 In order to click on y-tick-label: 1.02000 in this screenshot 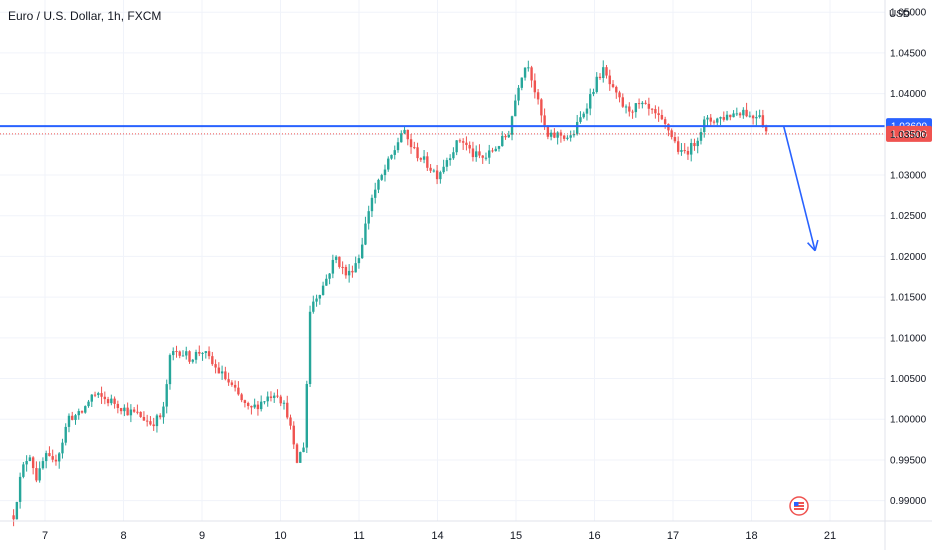, I will do `click(908, 257)`.